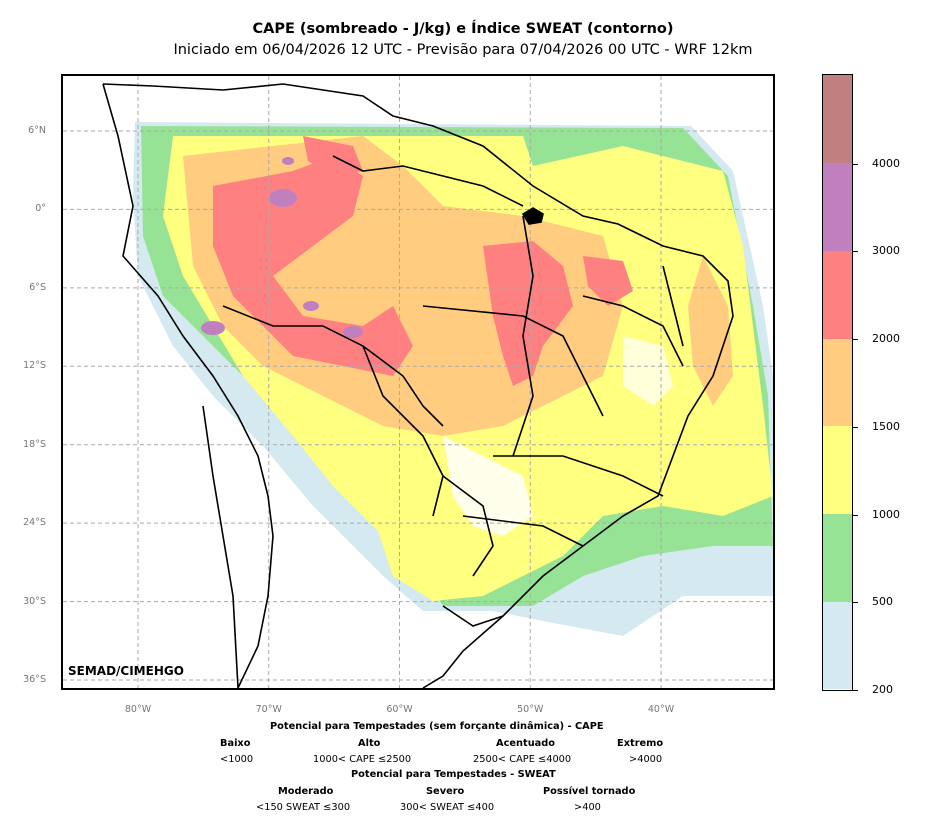  Describe the element at coordinates (447, 807) in the screenshot. I see `sweat-range-severo: 300< SWEAT ≤400` at that location.